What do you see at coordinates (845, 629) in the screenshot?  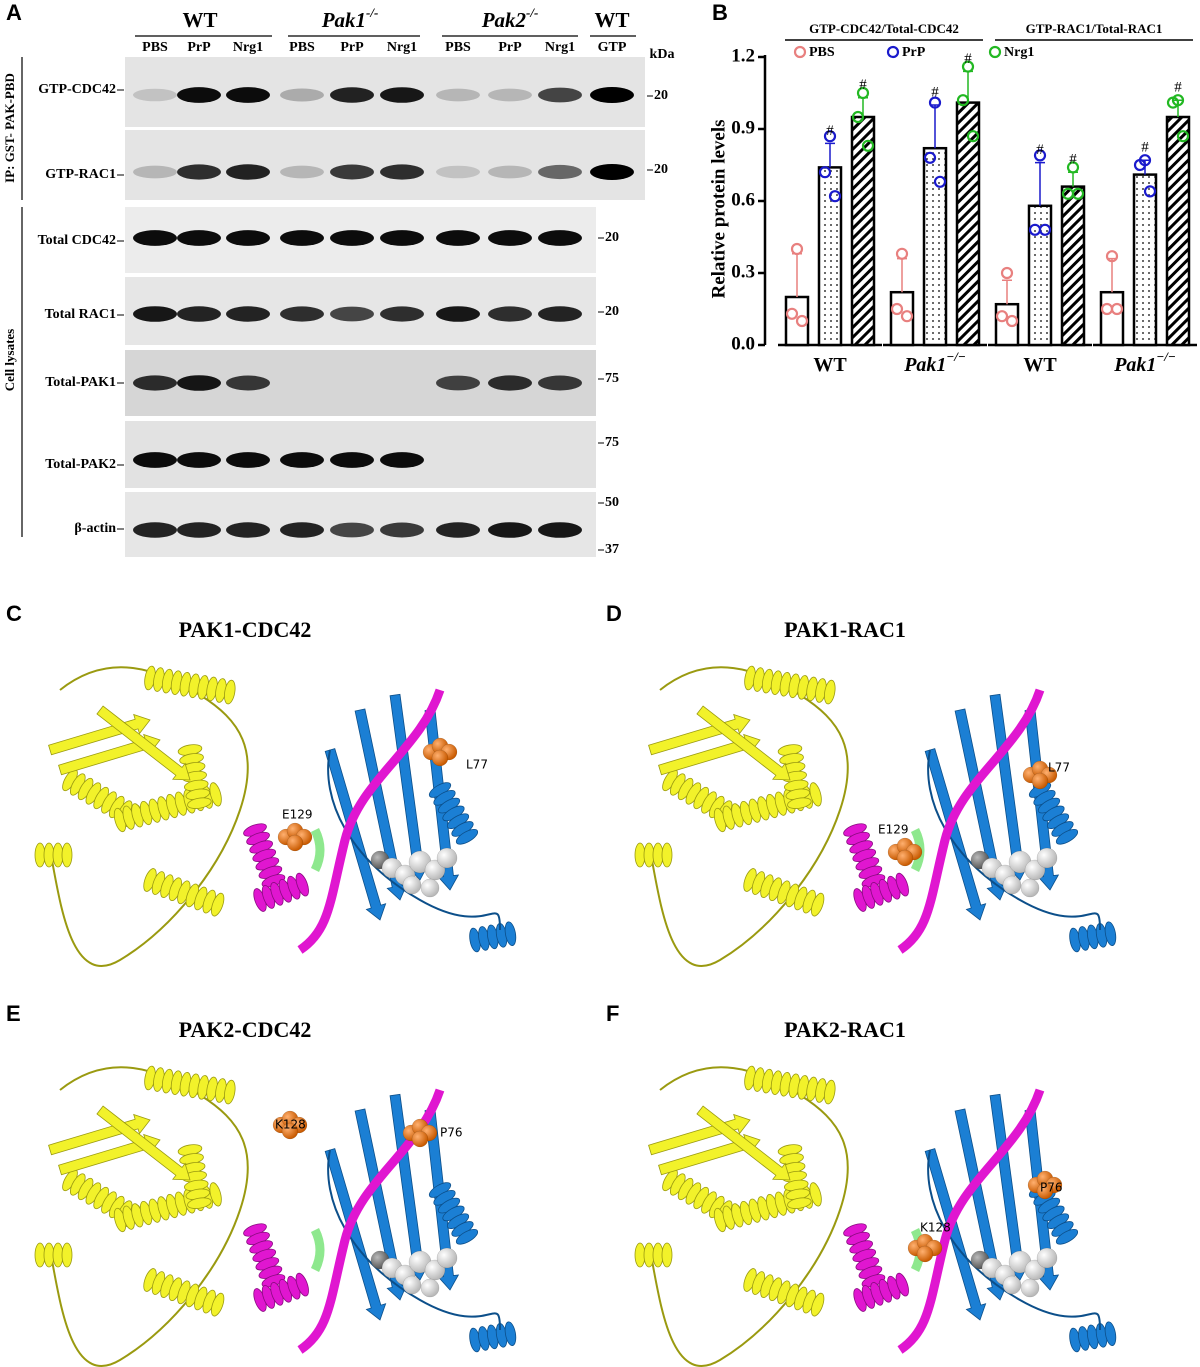 I see `structure-title: PAK1-RAC1` at bounding box center [845, 629].